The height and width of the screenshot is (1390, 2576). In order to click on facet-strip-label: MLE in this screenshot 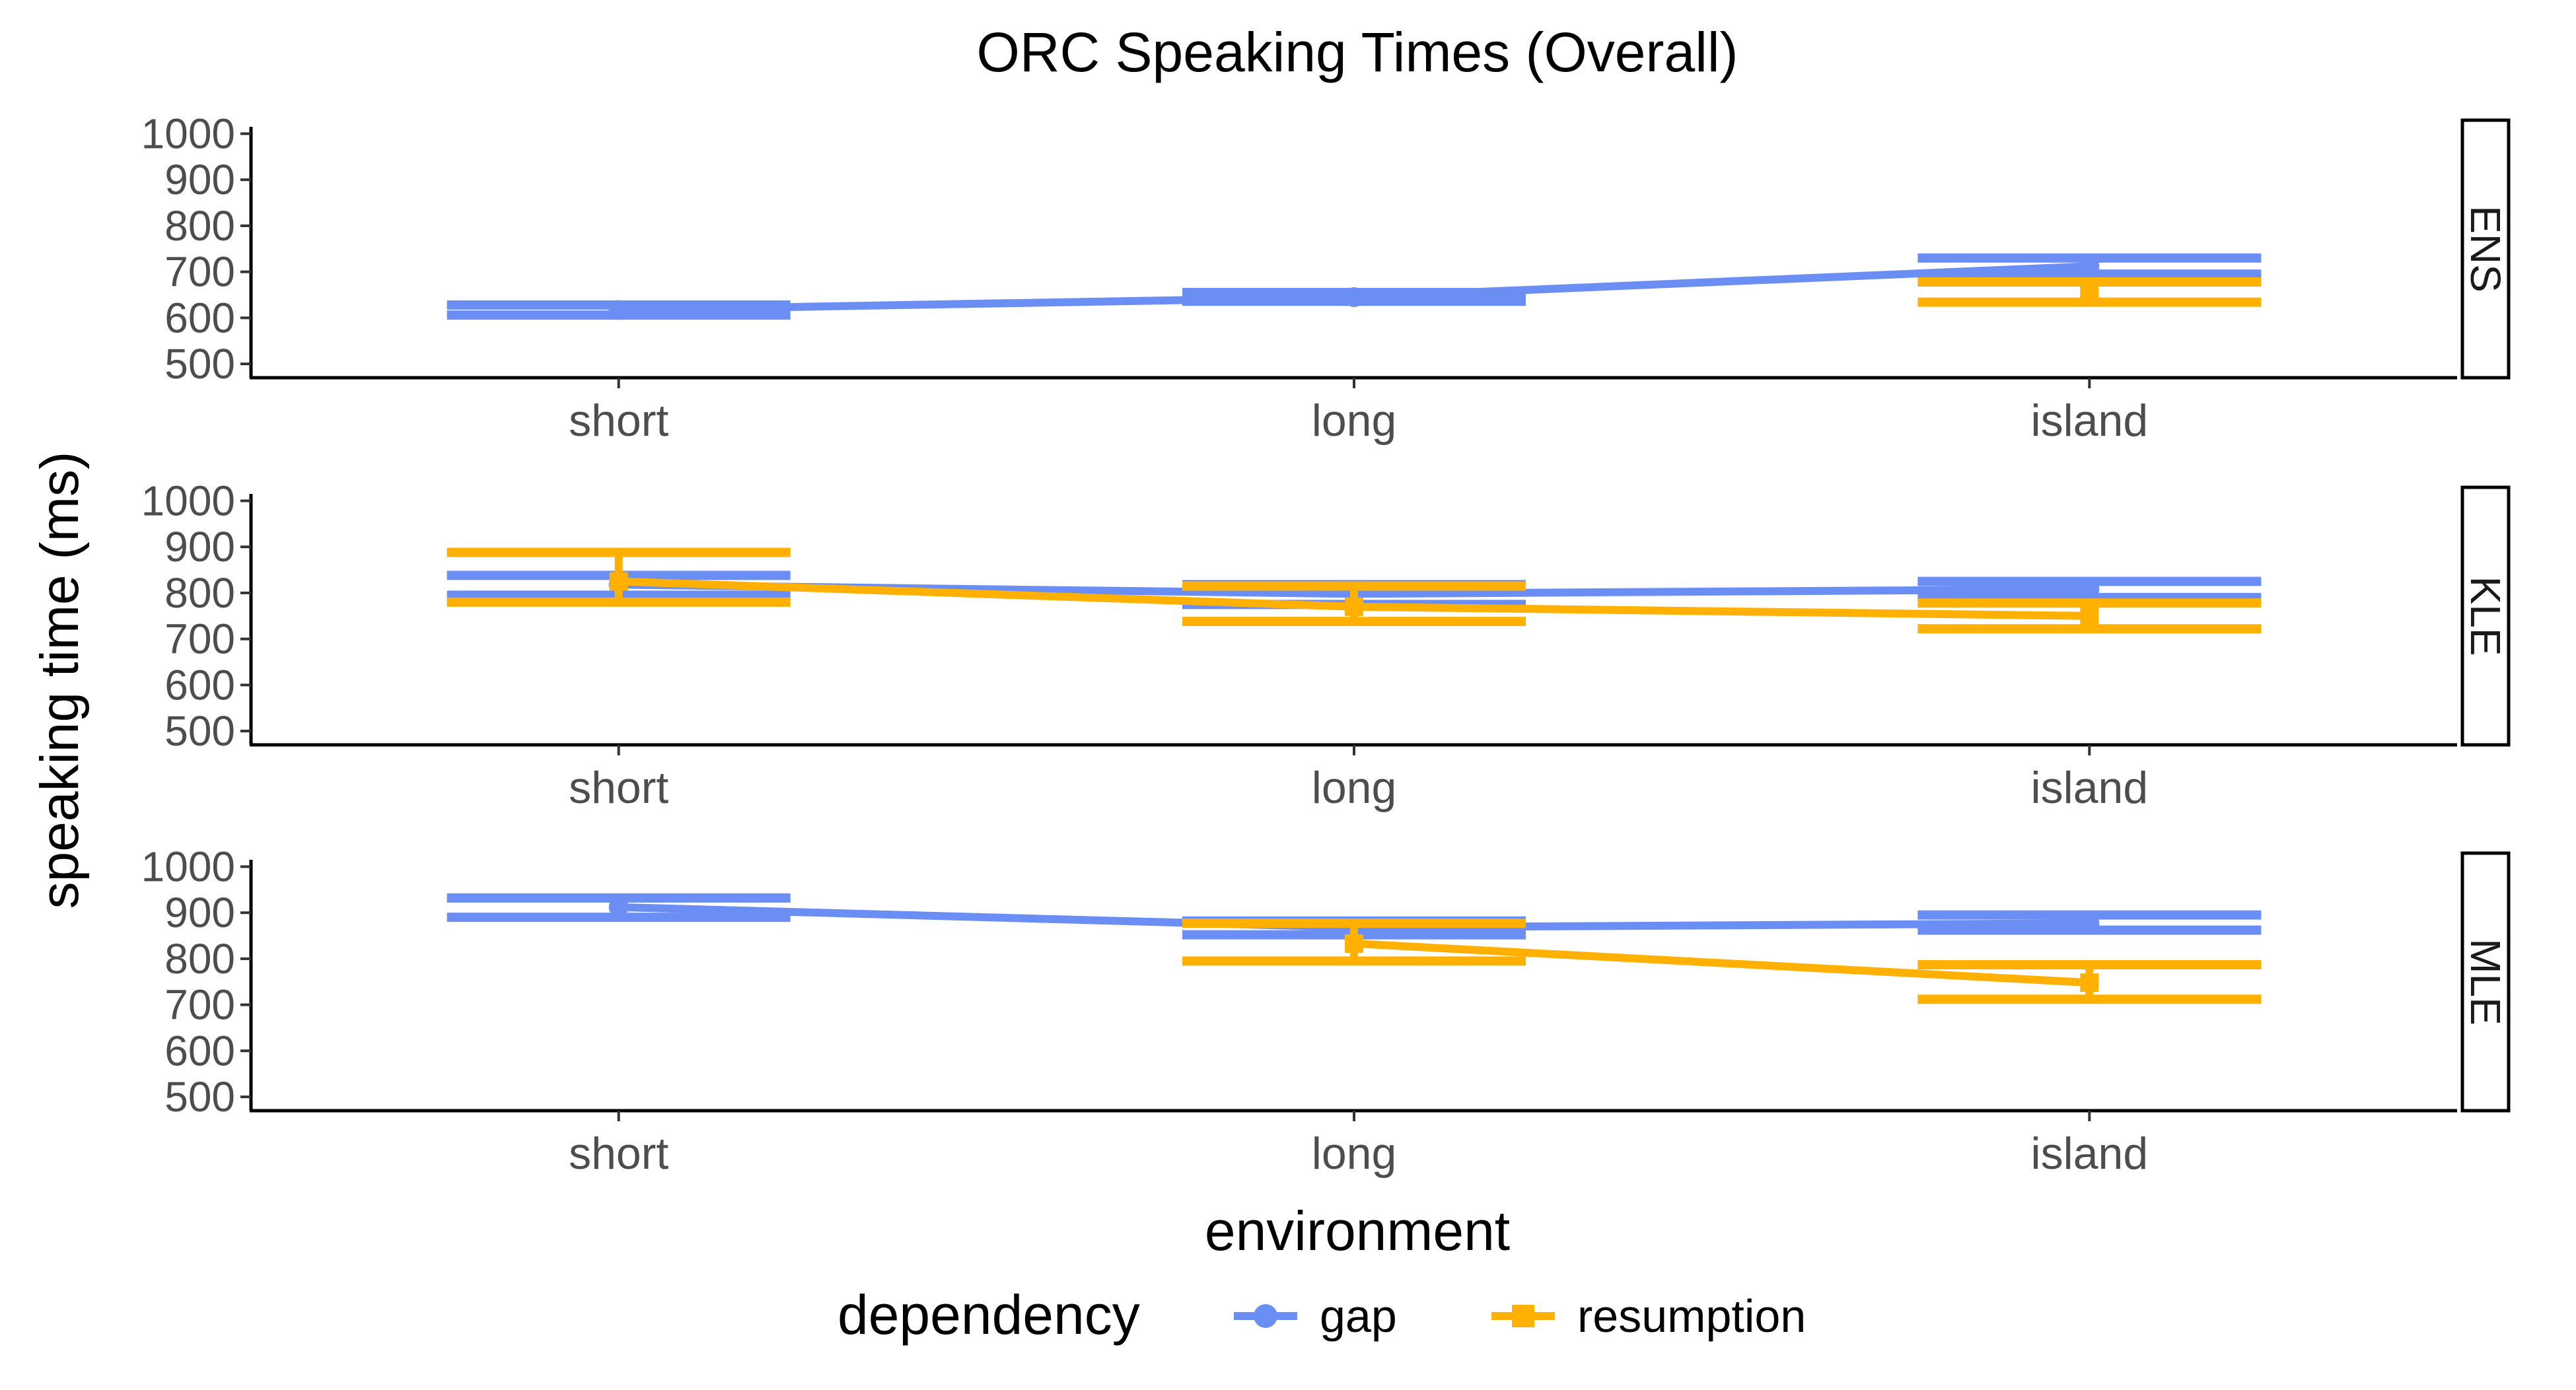, I will do `click(2485, 981)`.